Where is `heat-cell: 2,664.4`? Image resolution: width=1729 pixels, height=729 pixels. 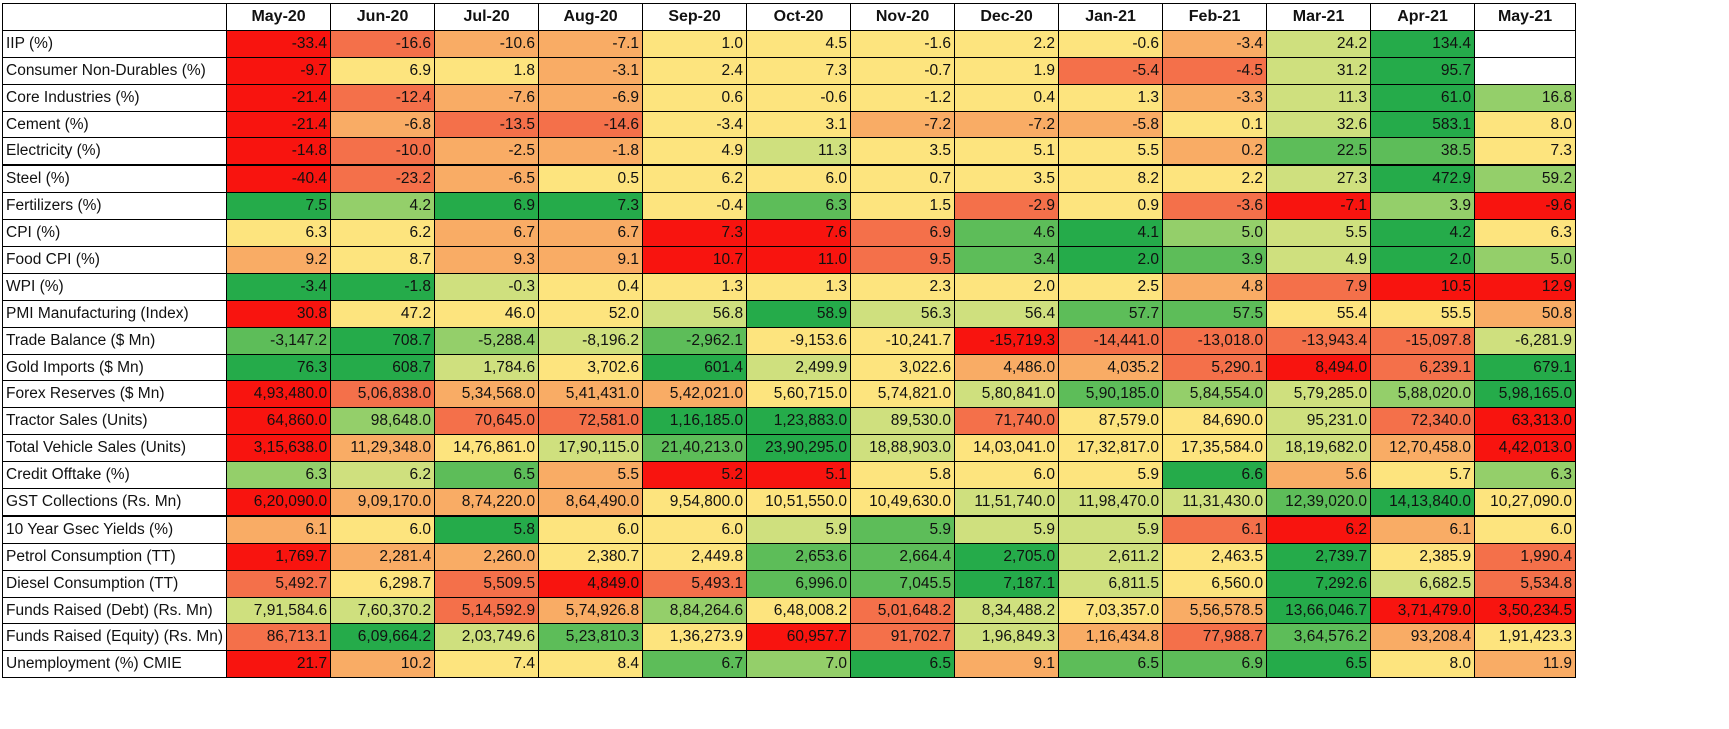 heat-cell: 2,664.4 is located at coordinates (903, 556).